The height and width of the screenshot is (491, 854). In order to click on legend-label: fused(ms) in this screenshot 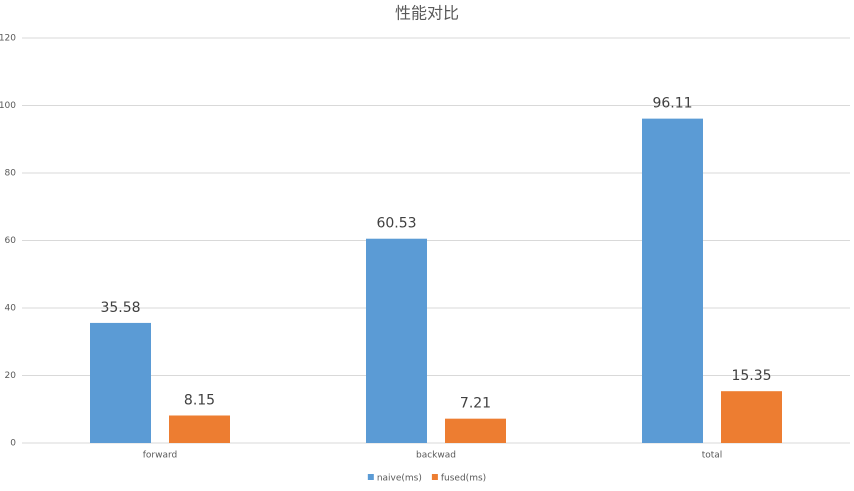, I will do `click(463, 479)`.